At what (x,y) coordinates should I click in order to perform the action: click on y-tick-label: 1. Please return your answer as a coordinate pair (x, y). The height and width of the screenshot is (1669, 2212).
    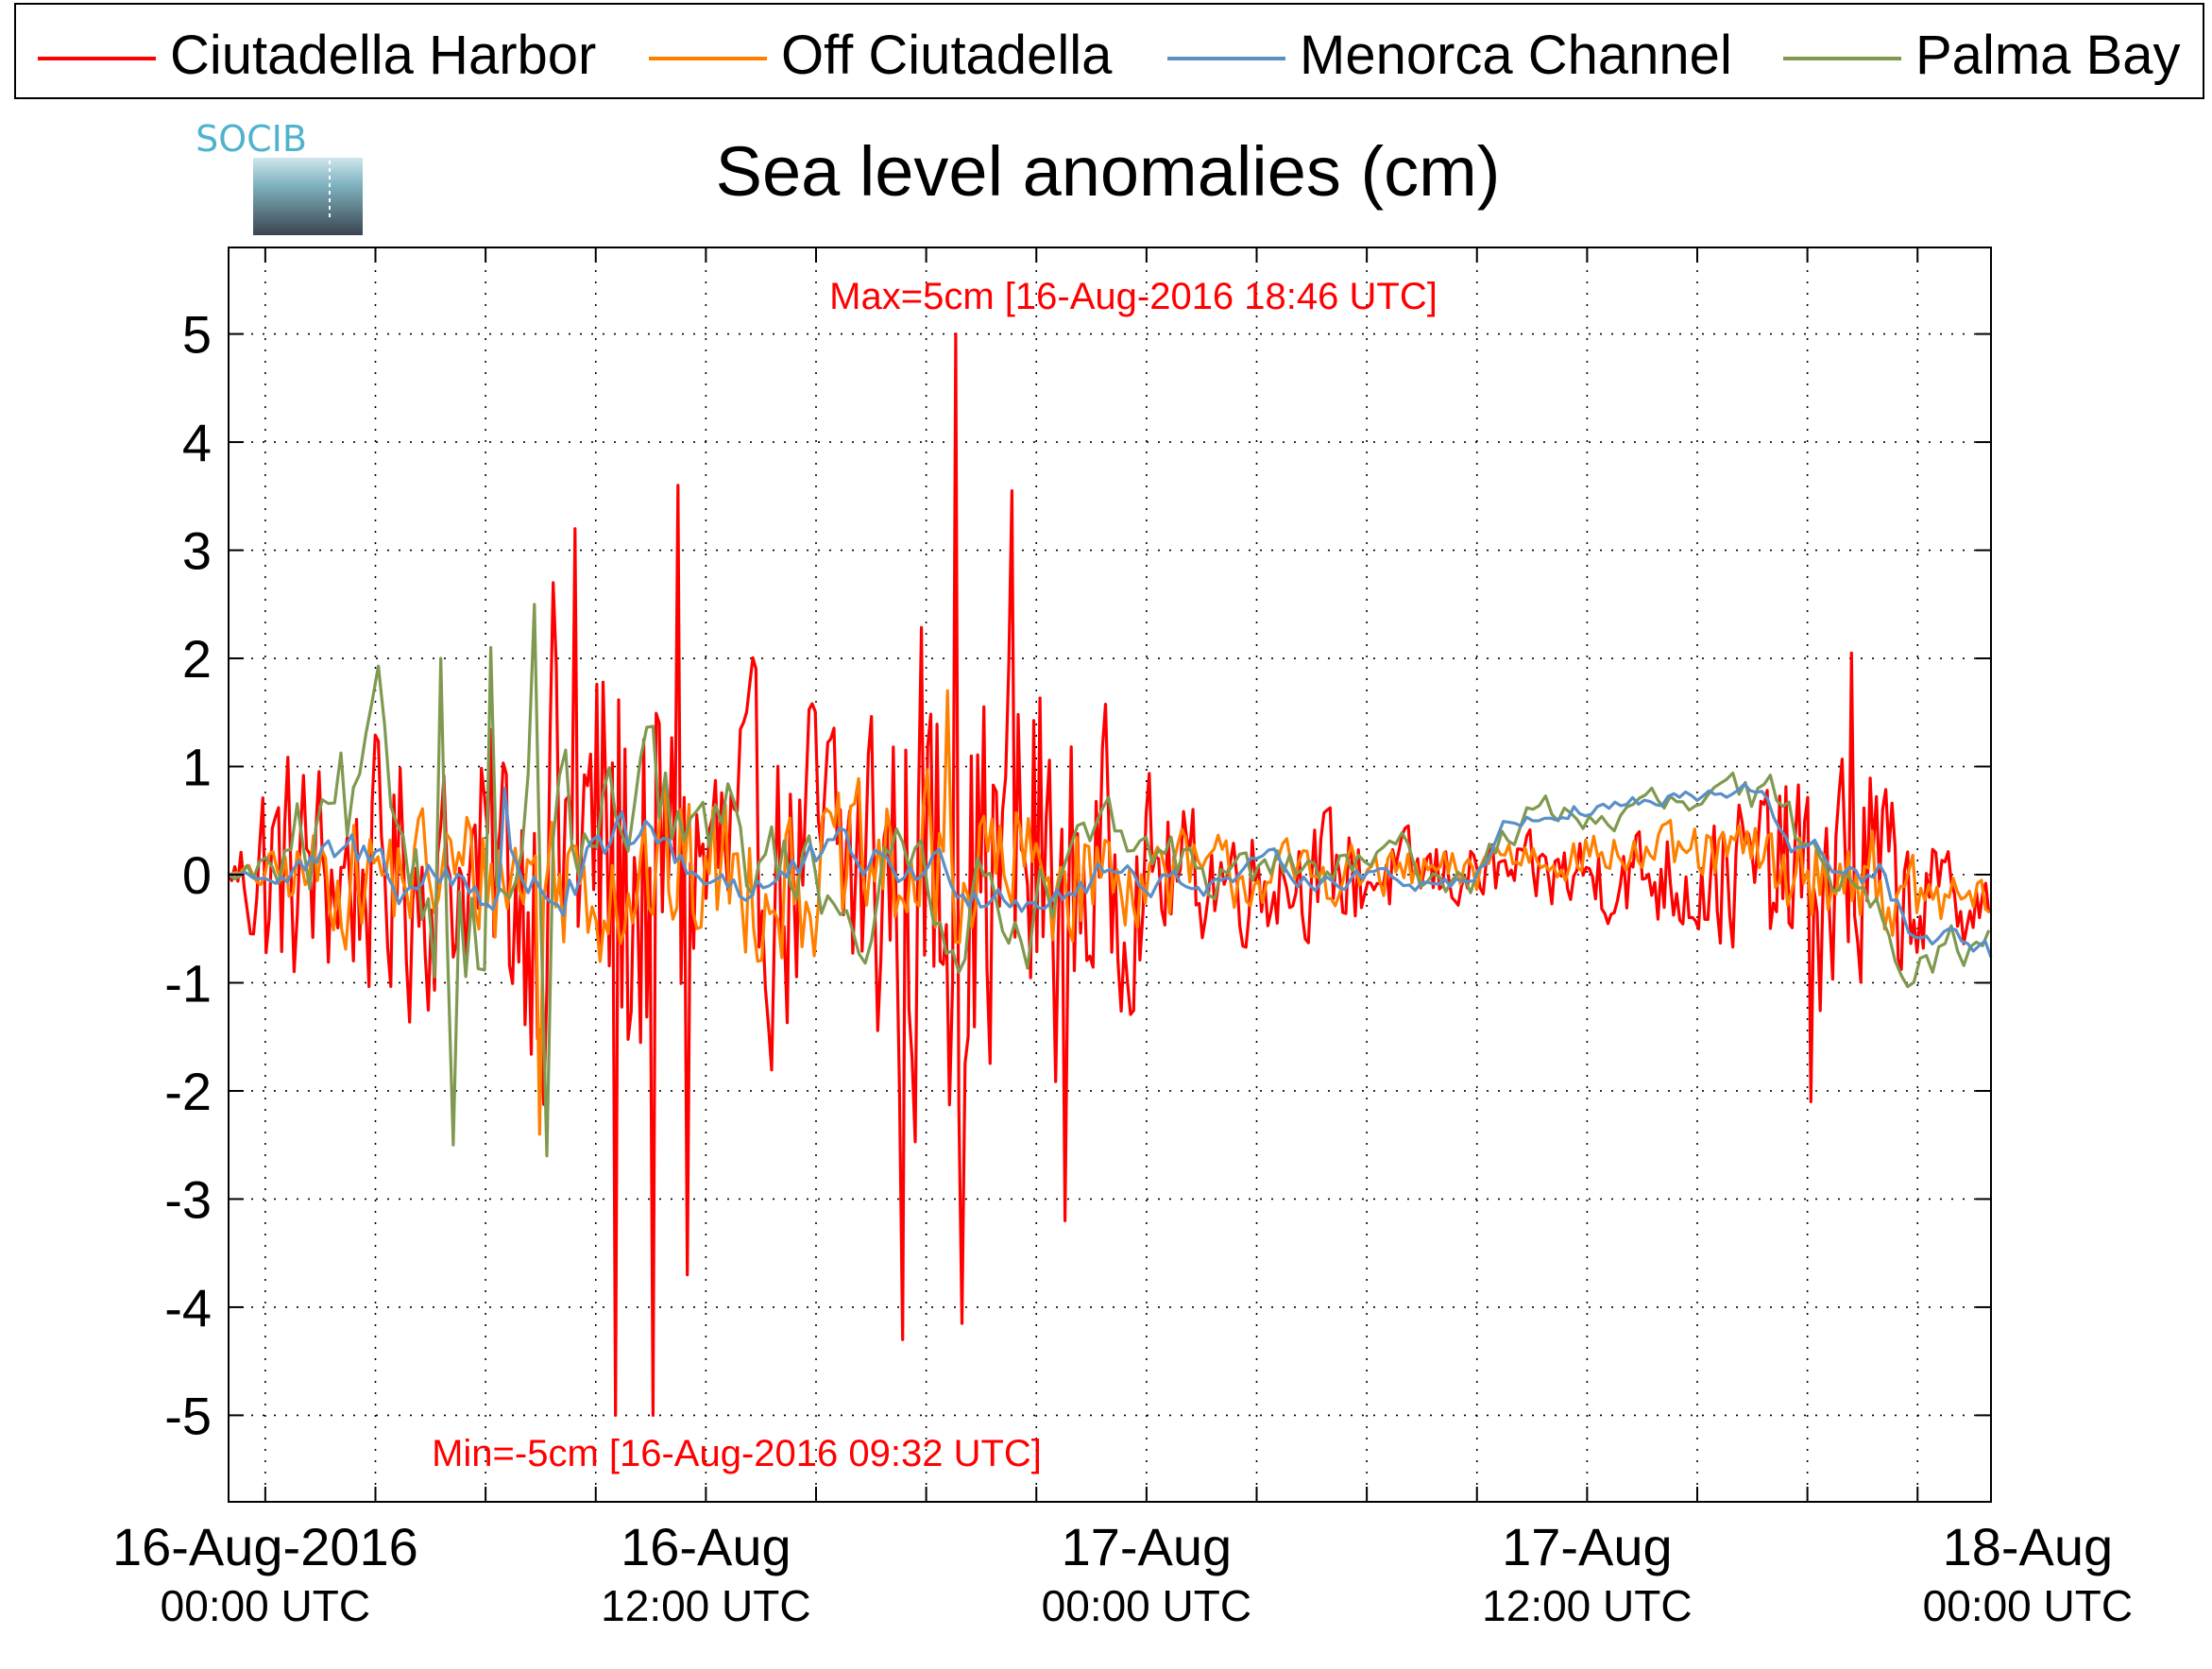
    Looking at the image, I should click on (197, 768).